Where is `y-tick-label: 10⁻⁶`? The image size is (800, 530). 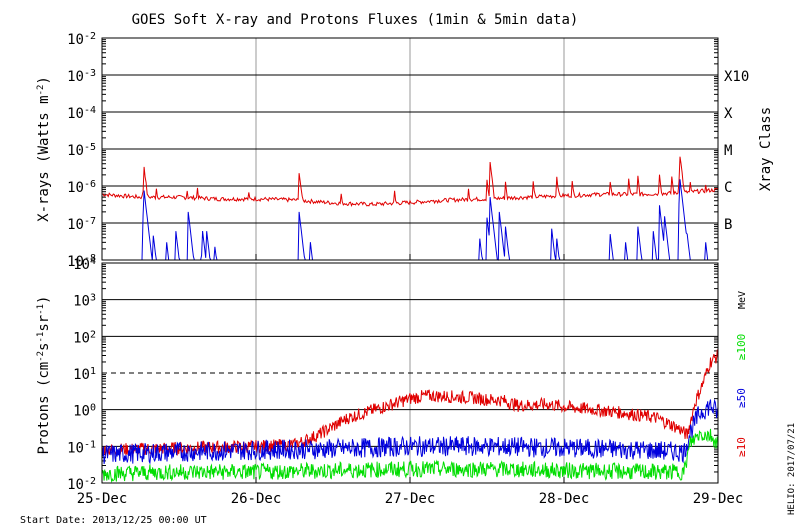 y-tick-label: 10⁻⁶ is located at coordinates (81, 188).